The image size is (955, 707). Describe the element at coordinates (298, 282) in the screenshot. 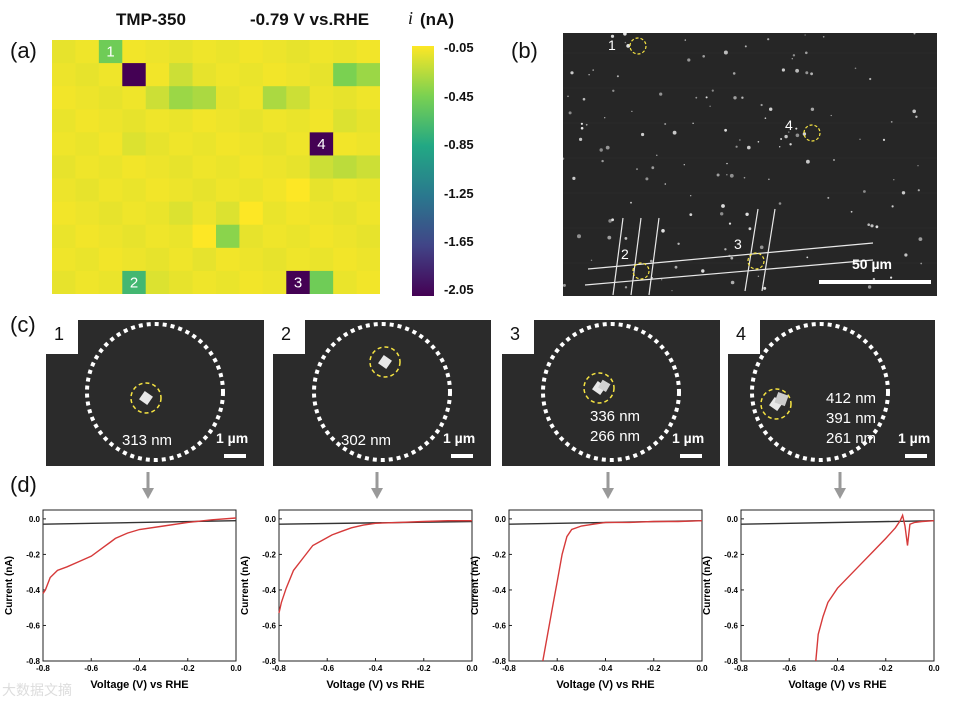

I see `heatmap-cell-label: 3` at that location.